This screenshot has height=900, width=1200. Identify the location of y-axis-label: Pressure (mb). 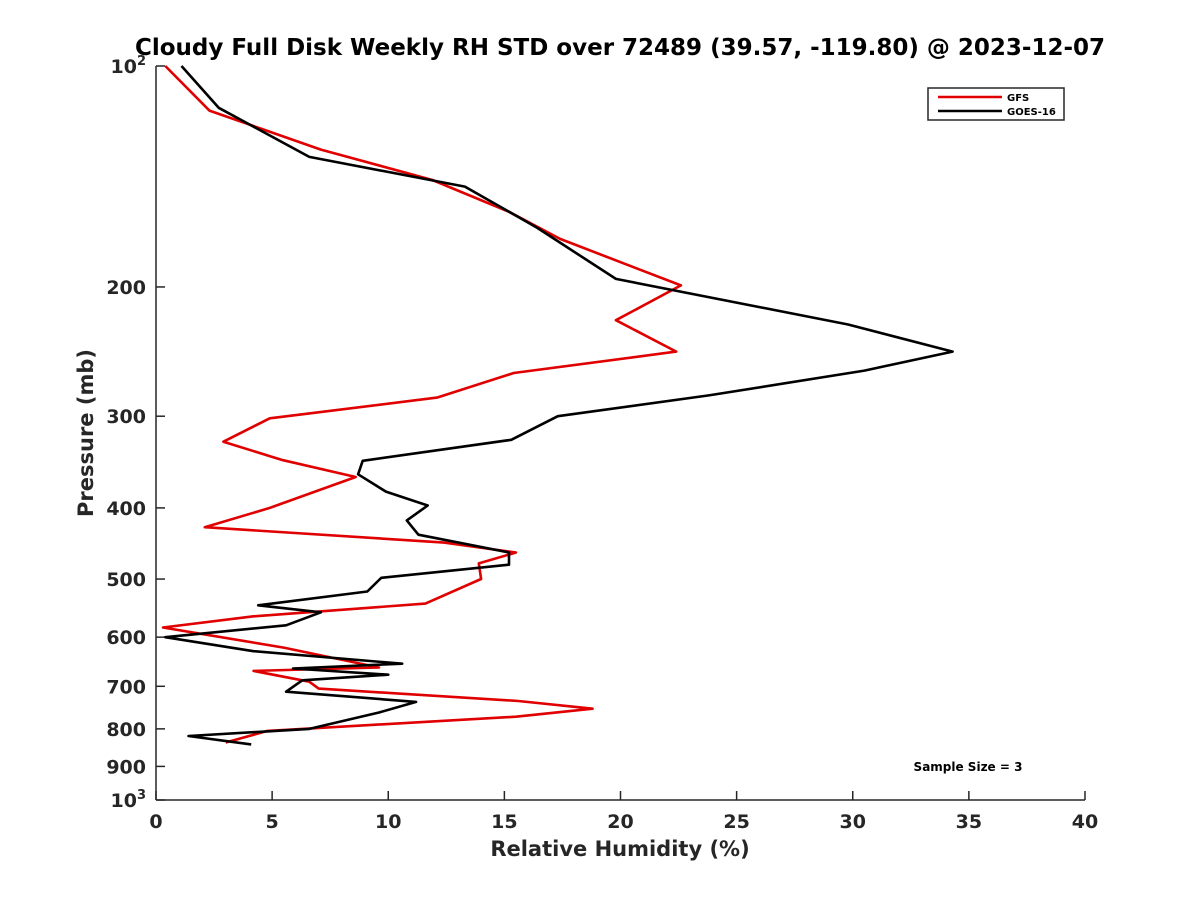
(86, 433).